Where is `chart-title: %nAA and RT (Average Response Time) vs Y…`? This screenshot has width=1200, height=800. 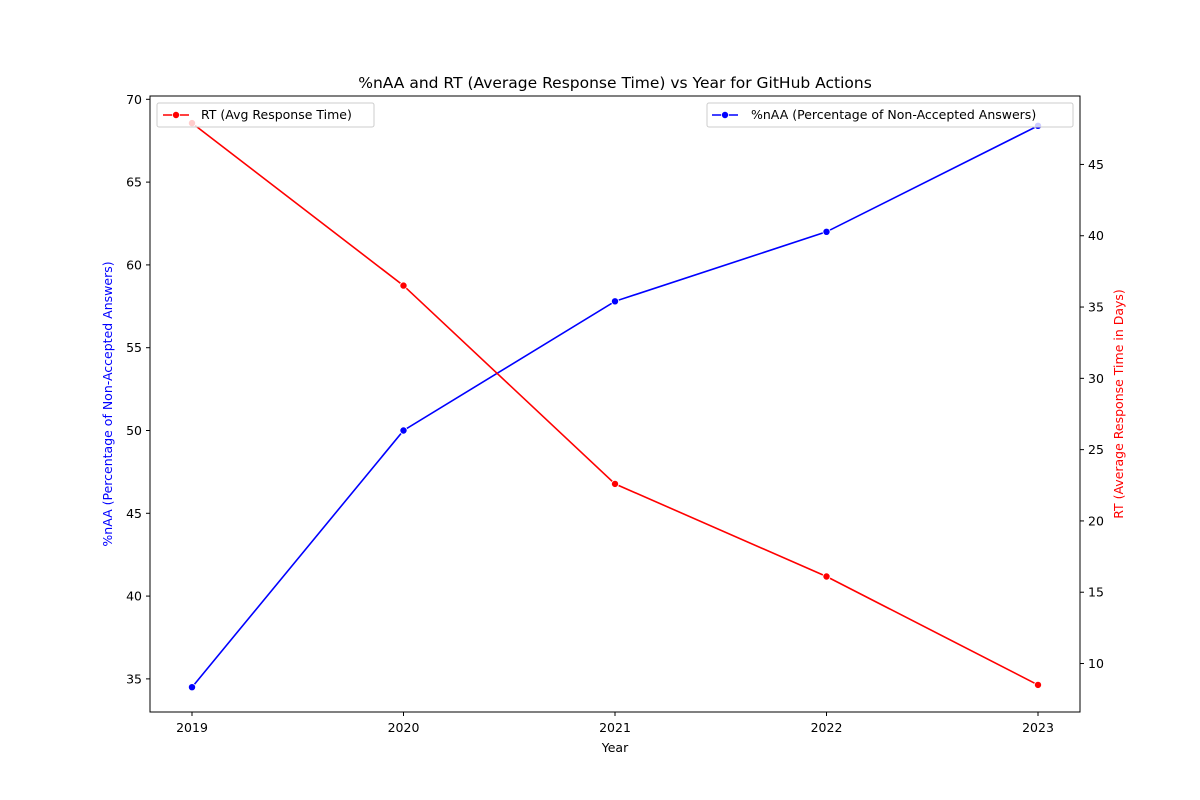
chart-title: %nAA and RT (Average Response Time) vs Y… is located at coordinates (615, 83).